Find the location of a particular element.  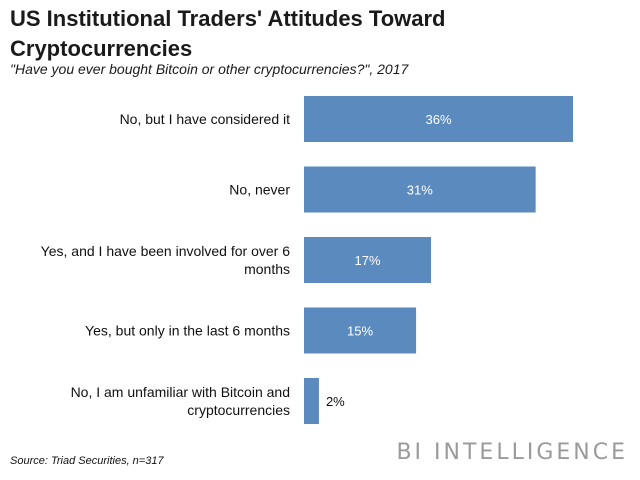

brand-logo: BI INTELLIGENCE is located at coordinates (512, 452).